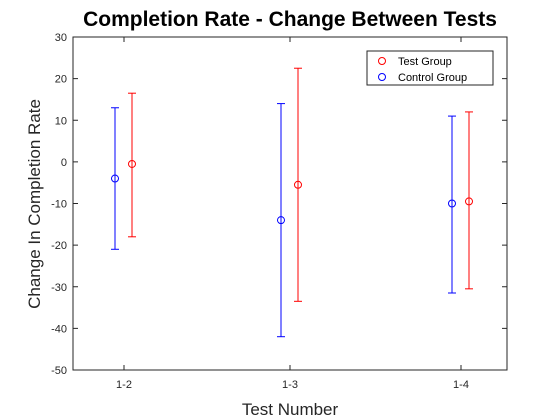 Image resolution: width=560 pixels, height=420 pixels. What do you see at coordinates (290, 409) in the screenshot?
I see `x-axis-label: Test Number` at bounding box center [290, 409].